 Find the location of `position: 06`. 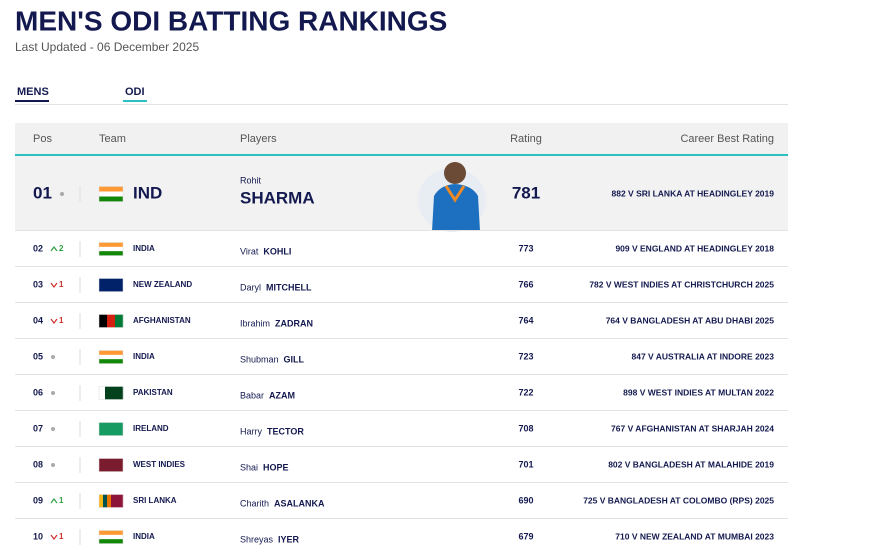

position: 06 is located at coordinates (38, 392).